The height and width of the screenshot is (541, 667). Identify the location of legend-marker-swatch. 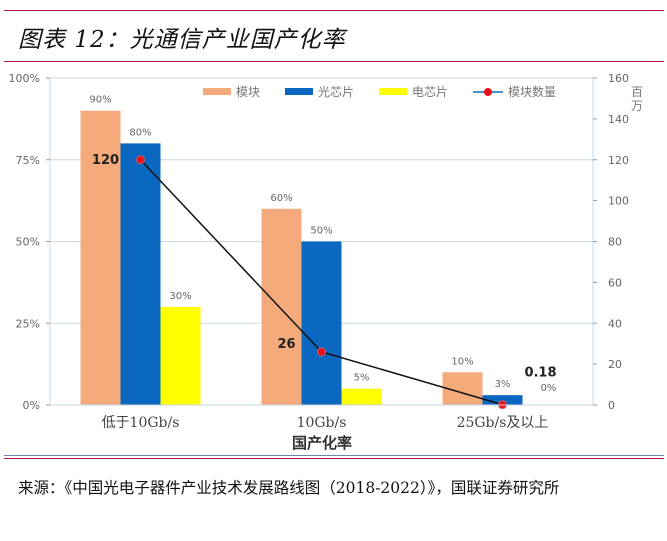
(488, 92).